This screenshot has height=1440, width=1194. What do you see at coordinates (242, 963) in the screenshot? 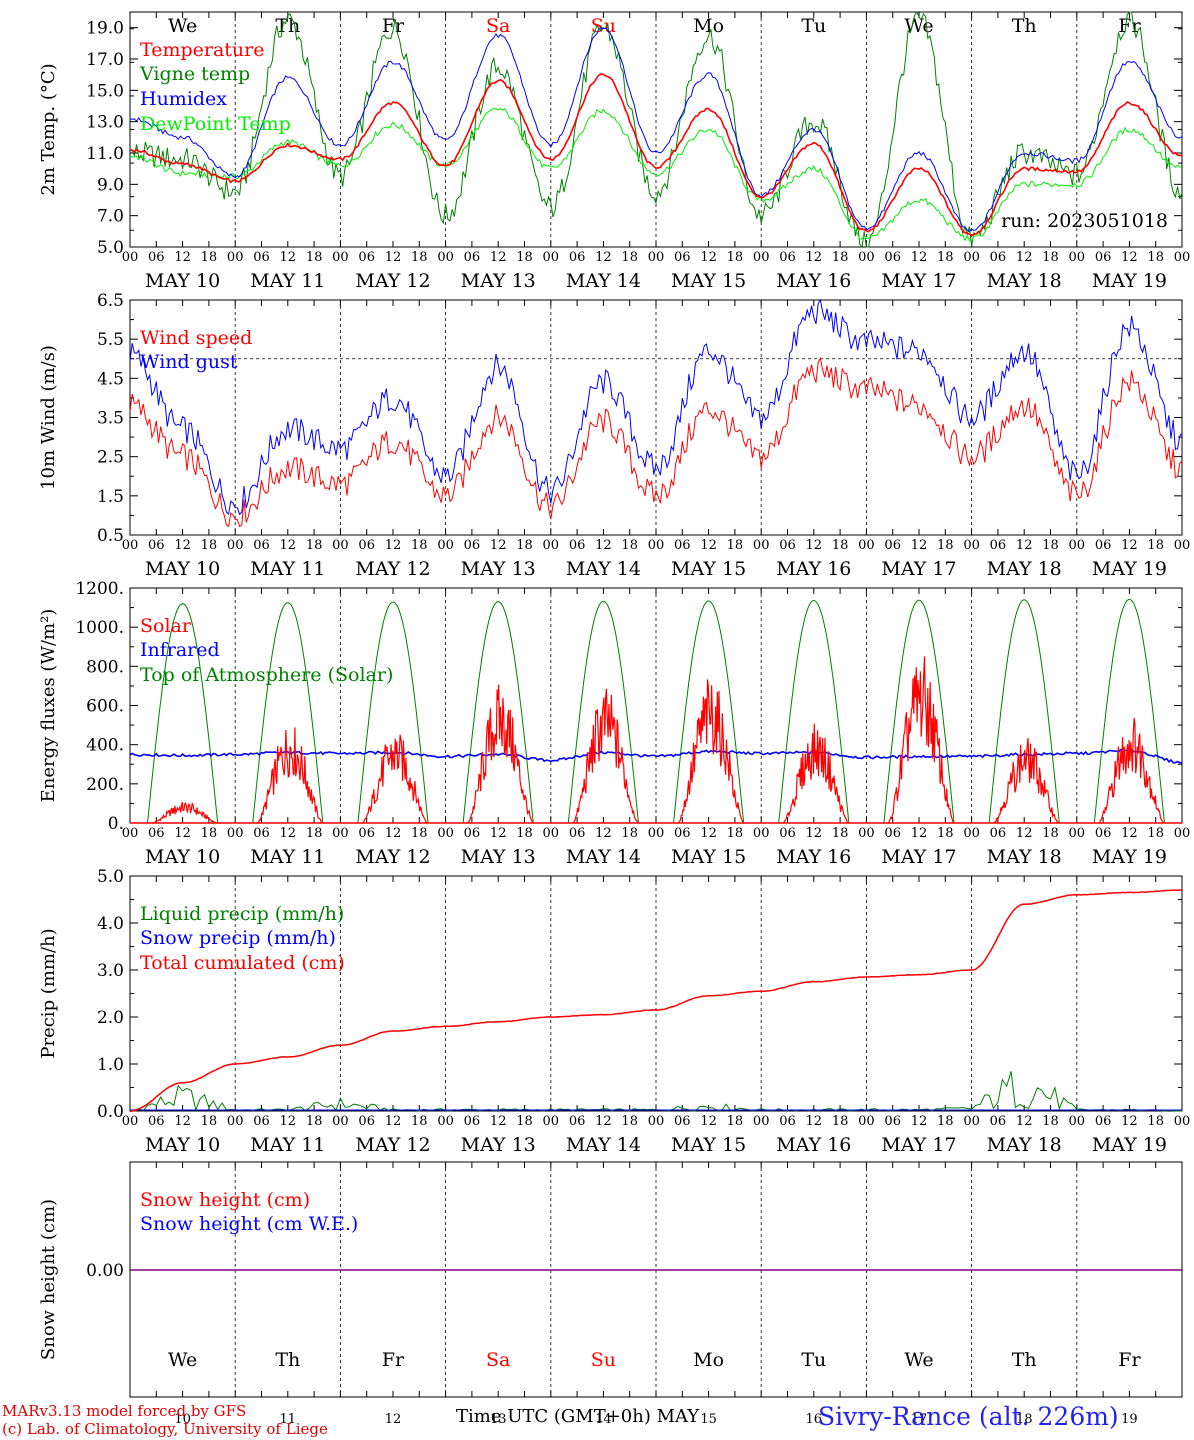
I see `legend-total-cumulated-cm: Total cumulated (cm)` at bounding box center [242, 963].